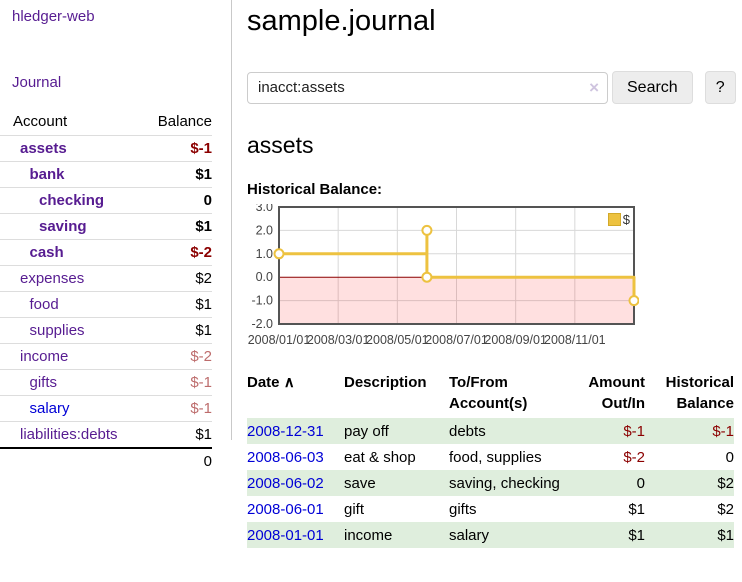 The image size is (742, 582). What do you see at coordinates (47, 174) in the screenshot?
I see `account-link: bank` at bounding box center [47, 174].